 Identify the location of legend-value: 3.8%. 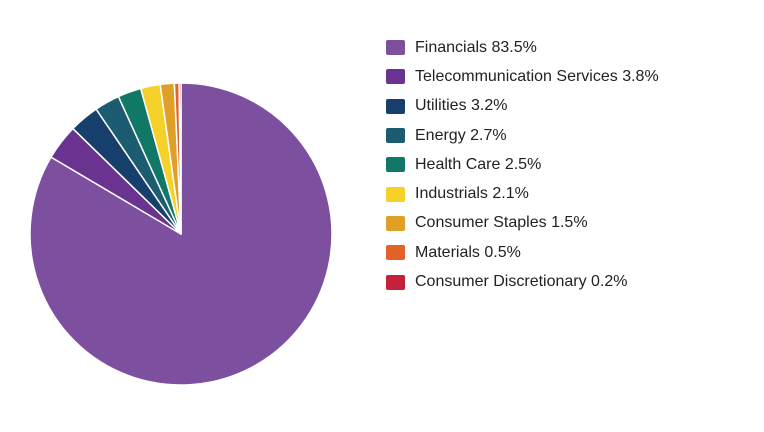
(638, 76).